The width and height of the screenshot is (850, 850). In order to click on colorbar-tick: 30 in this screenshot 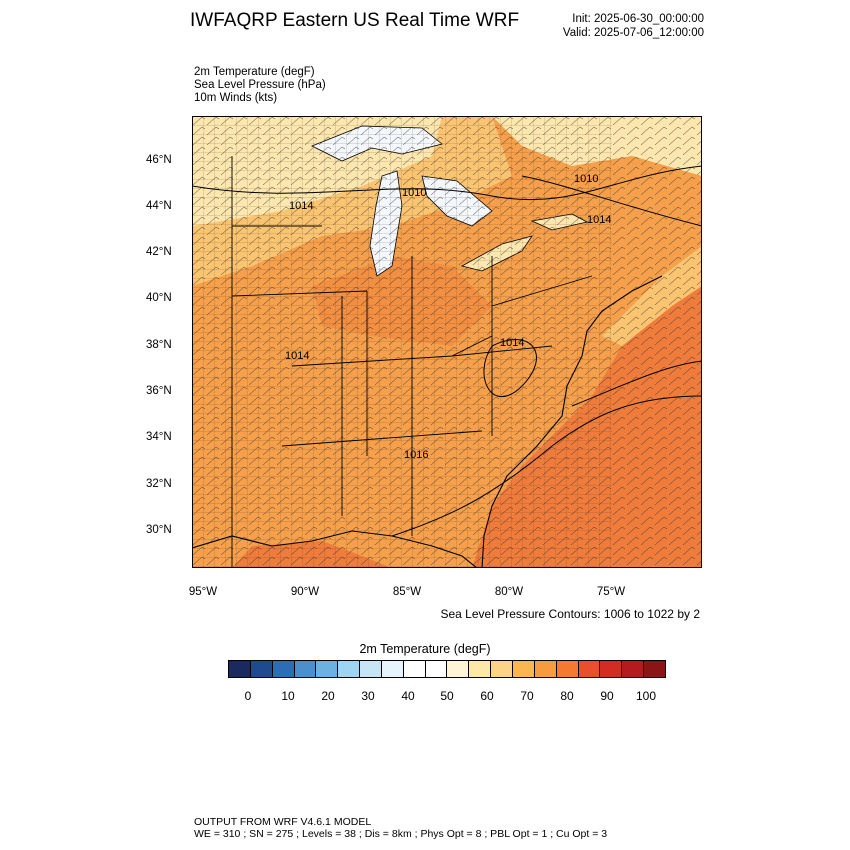, I will do `click(368, 696)`.